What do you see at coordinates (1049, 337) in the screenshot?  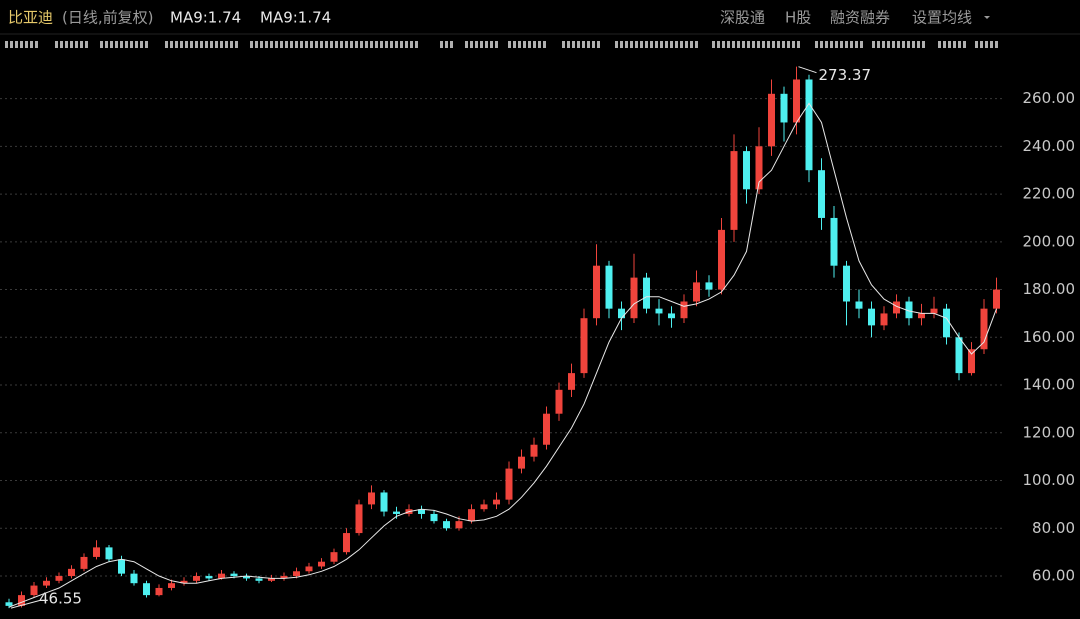 I see `y-tick-label: 160.00` at bounding box center [1049, 337].